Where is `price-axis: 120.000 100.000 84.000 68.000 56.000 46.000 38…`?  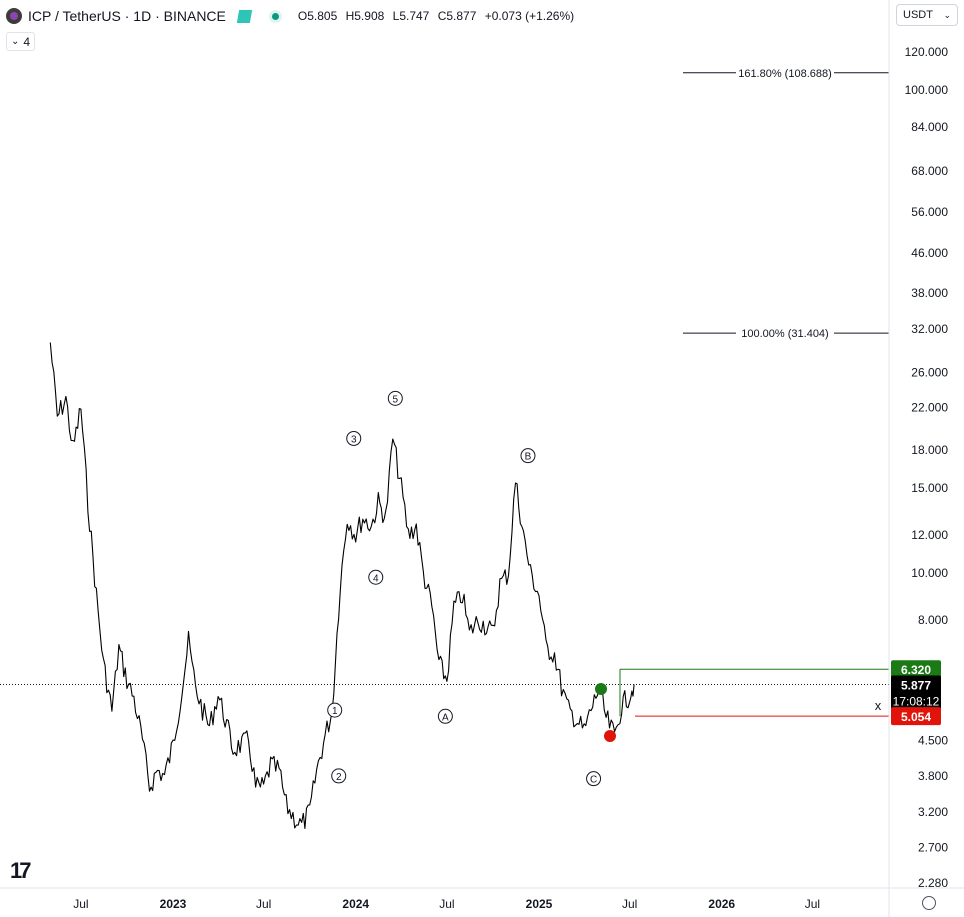 price-axis: 120.000 100.000 84.000 68.000 56.000 46.000 38… is located at coordinates (918, 458).